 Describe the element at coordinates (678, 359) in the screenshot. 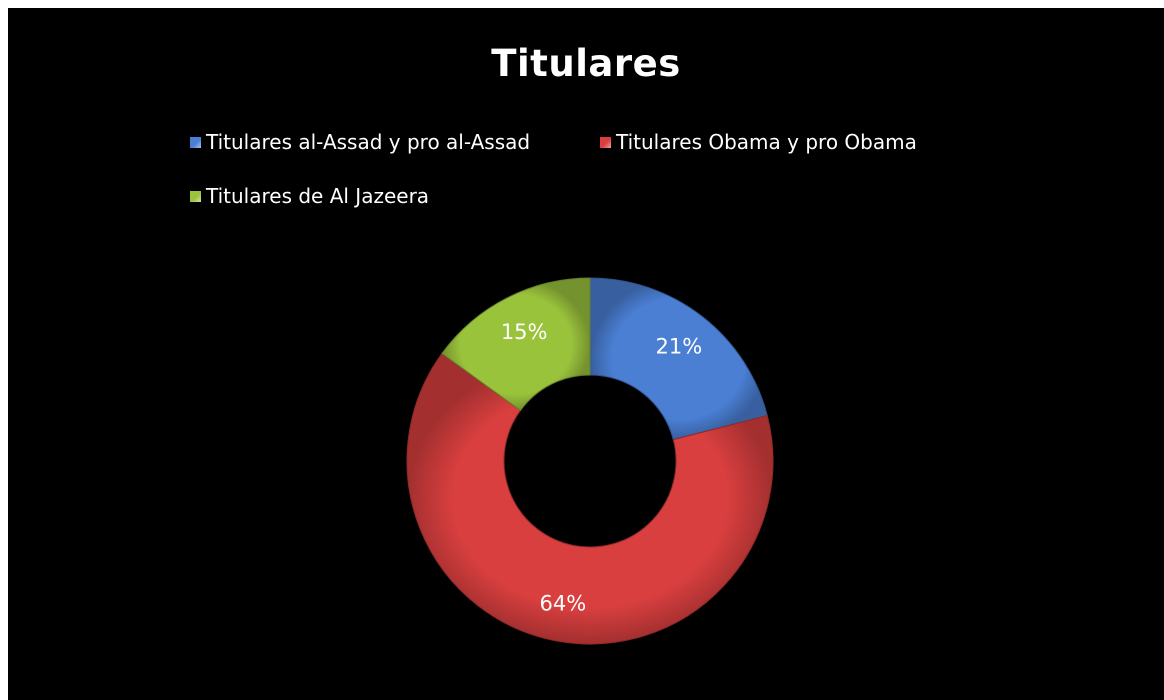

I see `donut-slice-assad` at that location.